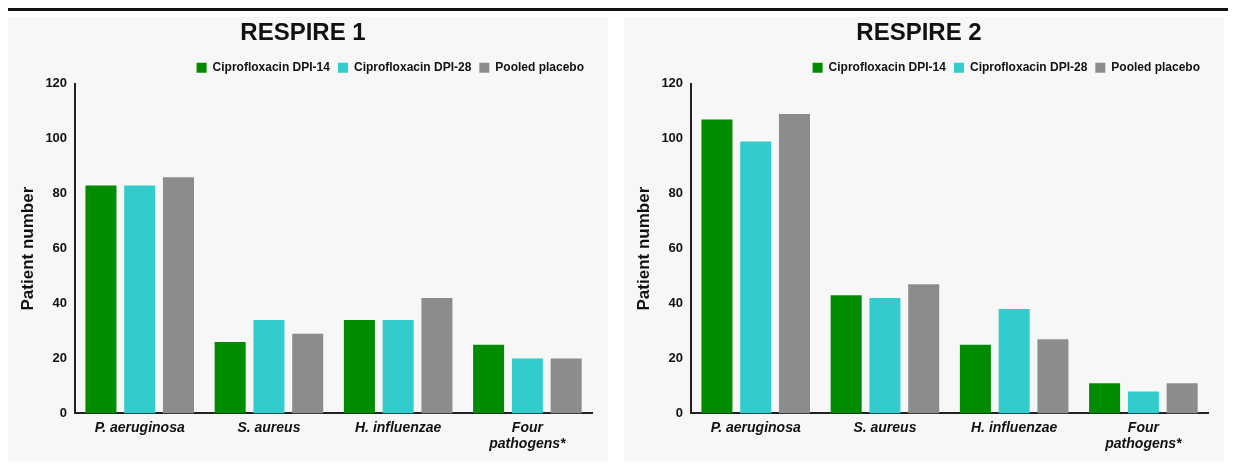  I want to click on chart-title: RESPIRE 2, so click(919, 32).